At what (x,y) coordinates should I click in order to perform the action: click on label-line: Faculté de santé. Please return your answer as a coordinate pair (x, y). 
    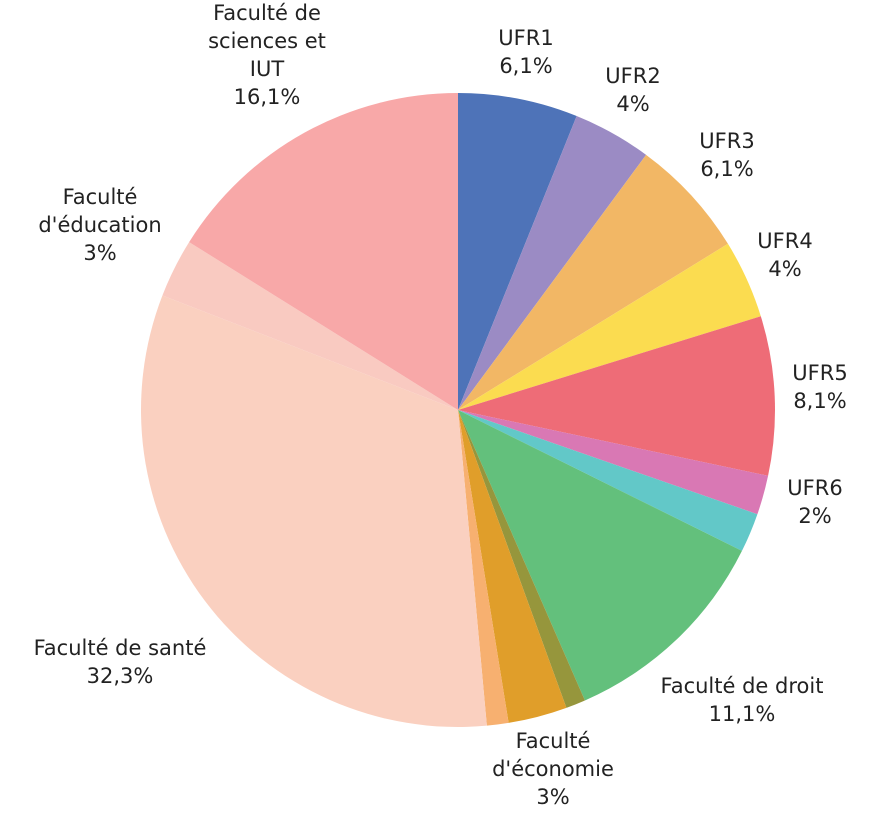
    Looking at the image, I should click on (120, 648).